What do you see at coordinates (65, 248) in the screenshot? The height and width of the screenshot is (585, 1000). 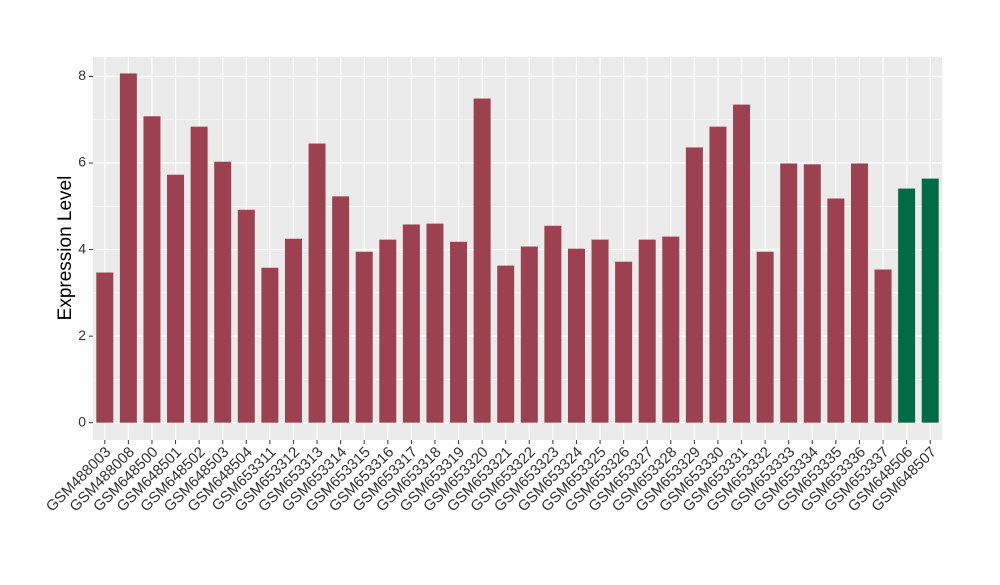 I see `y-axis-title: Expression Level` at bounding box center [65, 248].